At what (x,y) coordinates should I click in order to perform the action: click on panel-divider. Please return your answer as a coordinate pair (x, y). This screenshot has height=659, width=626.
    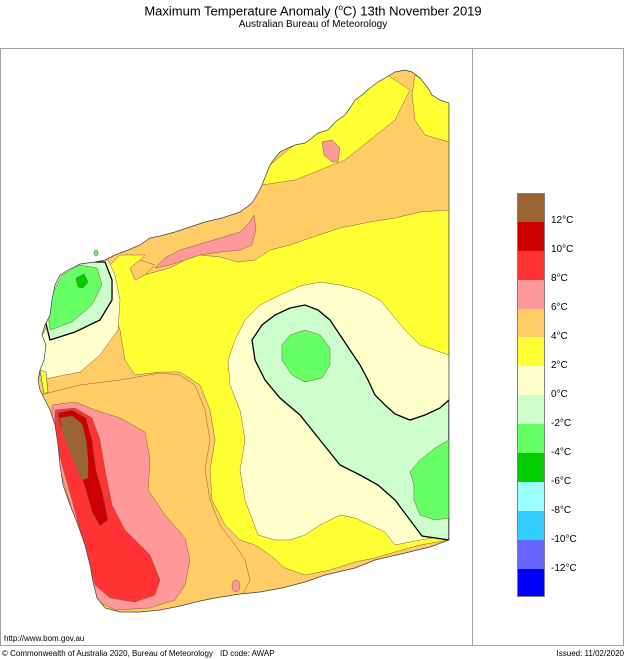
    Looking at the image, I should click on (472, 347).